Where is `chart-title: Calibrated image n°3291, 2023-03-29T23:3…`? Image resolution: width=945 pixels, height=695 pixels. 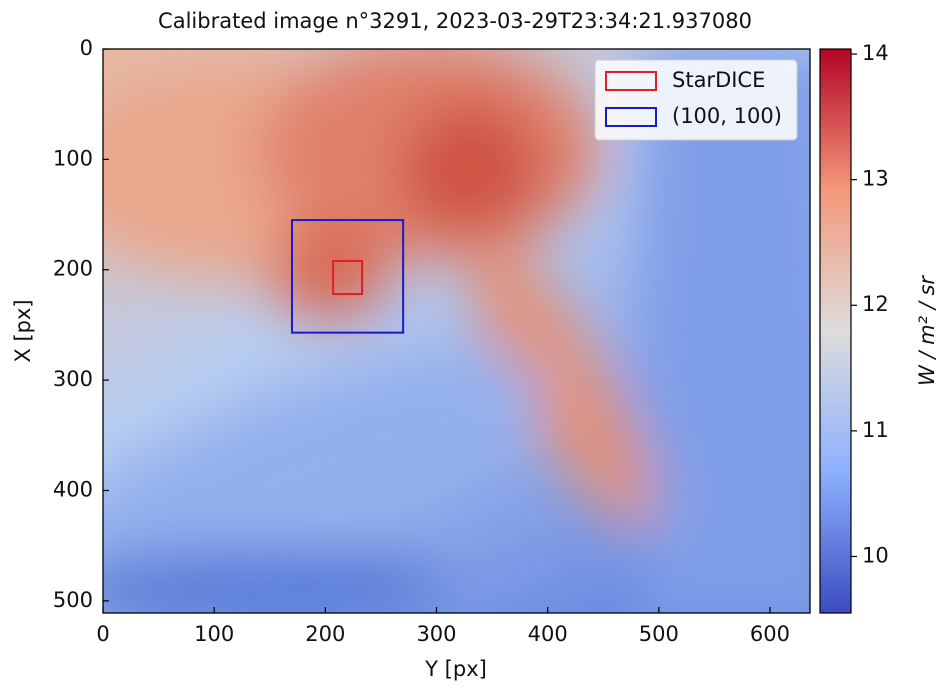
chart-title: Calibrated image n°3291, 2023-03-29T23:3… is located at coordinates (455, 21).